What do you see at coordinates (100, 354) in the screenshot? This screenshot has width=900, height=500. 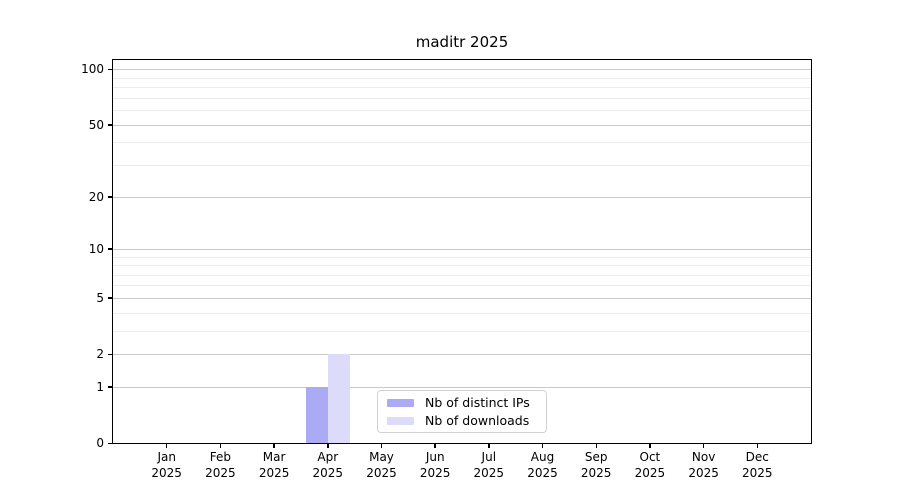 I see `y-tick-label: 2` at bounding box center [100, 354].